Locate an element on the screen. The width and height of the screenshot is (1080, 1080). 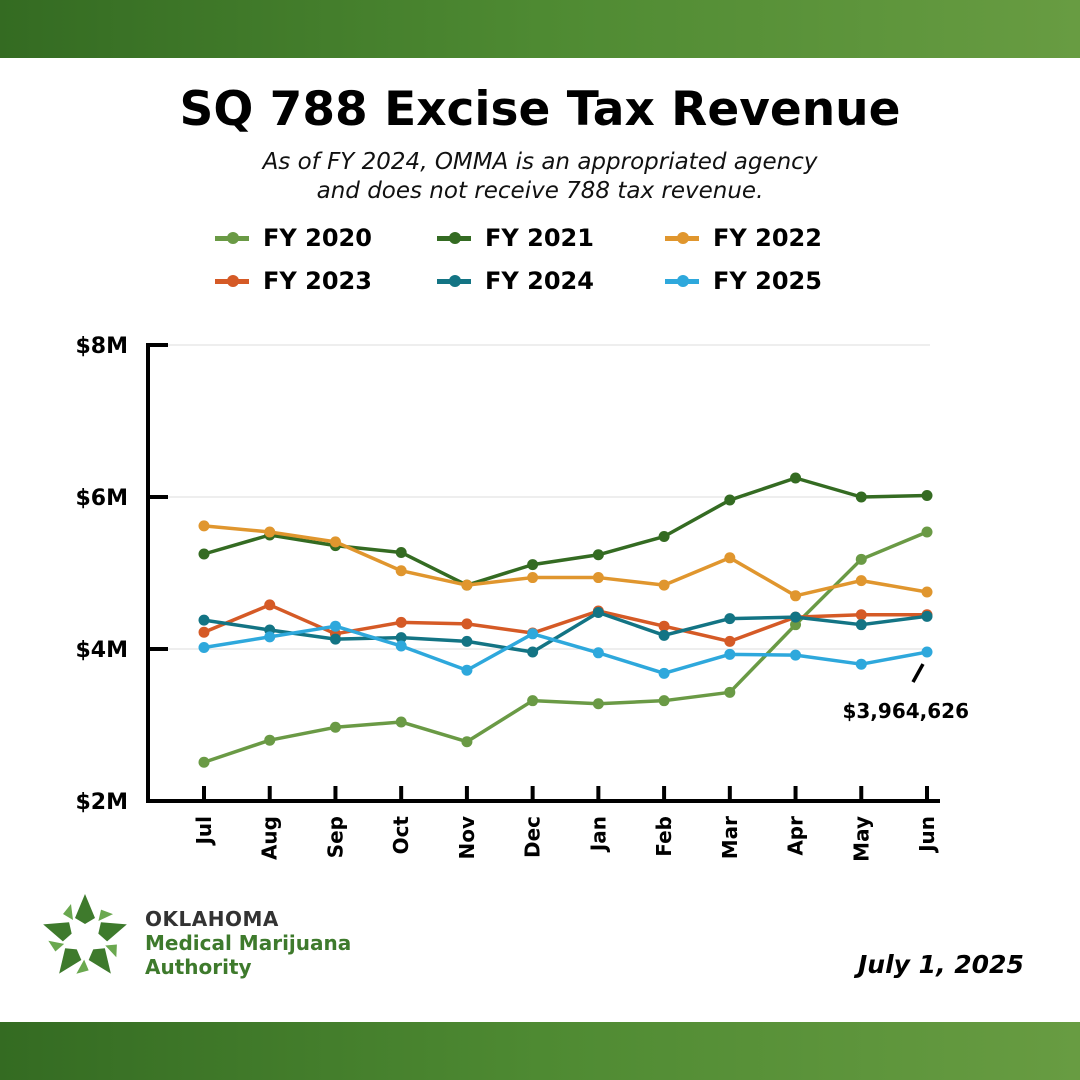
x-tick-label: Dec is located at coordinates (533, 837).